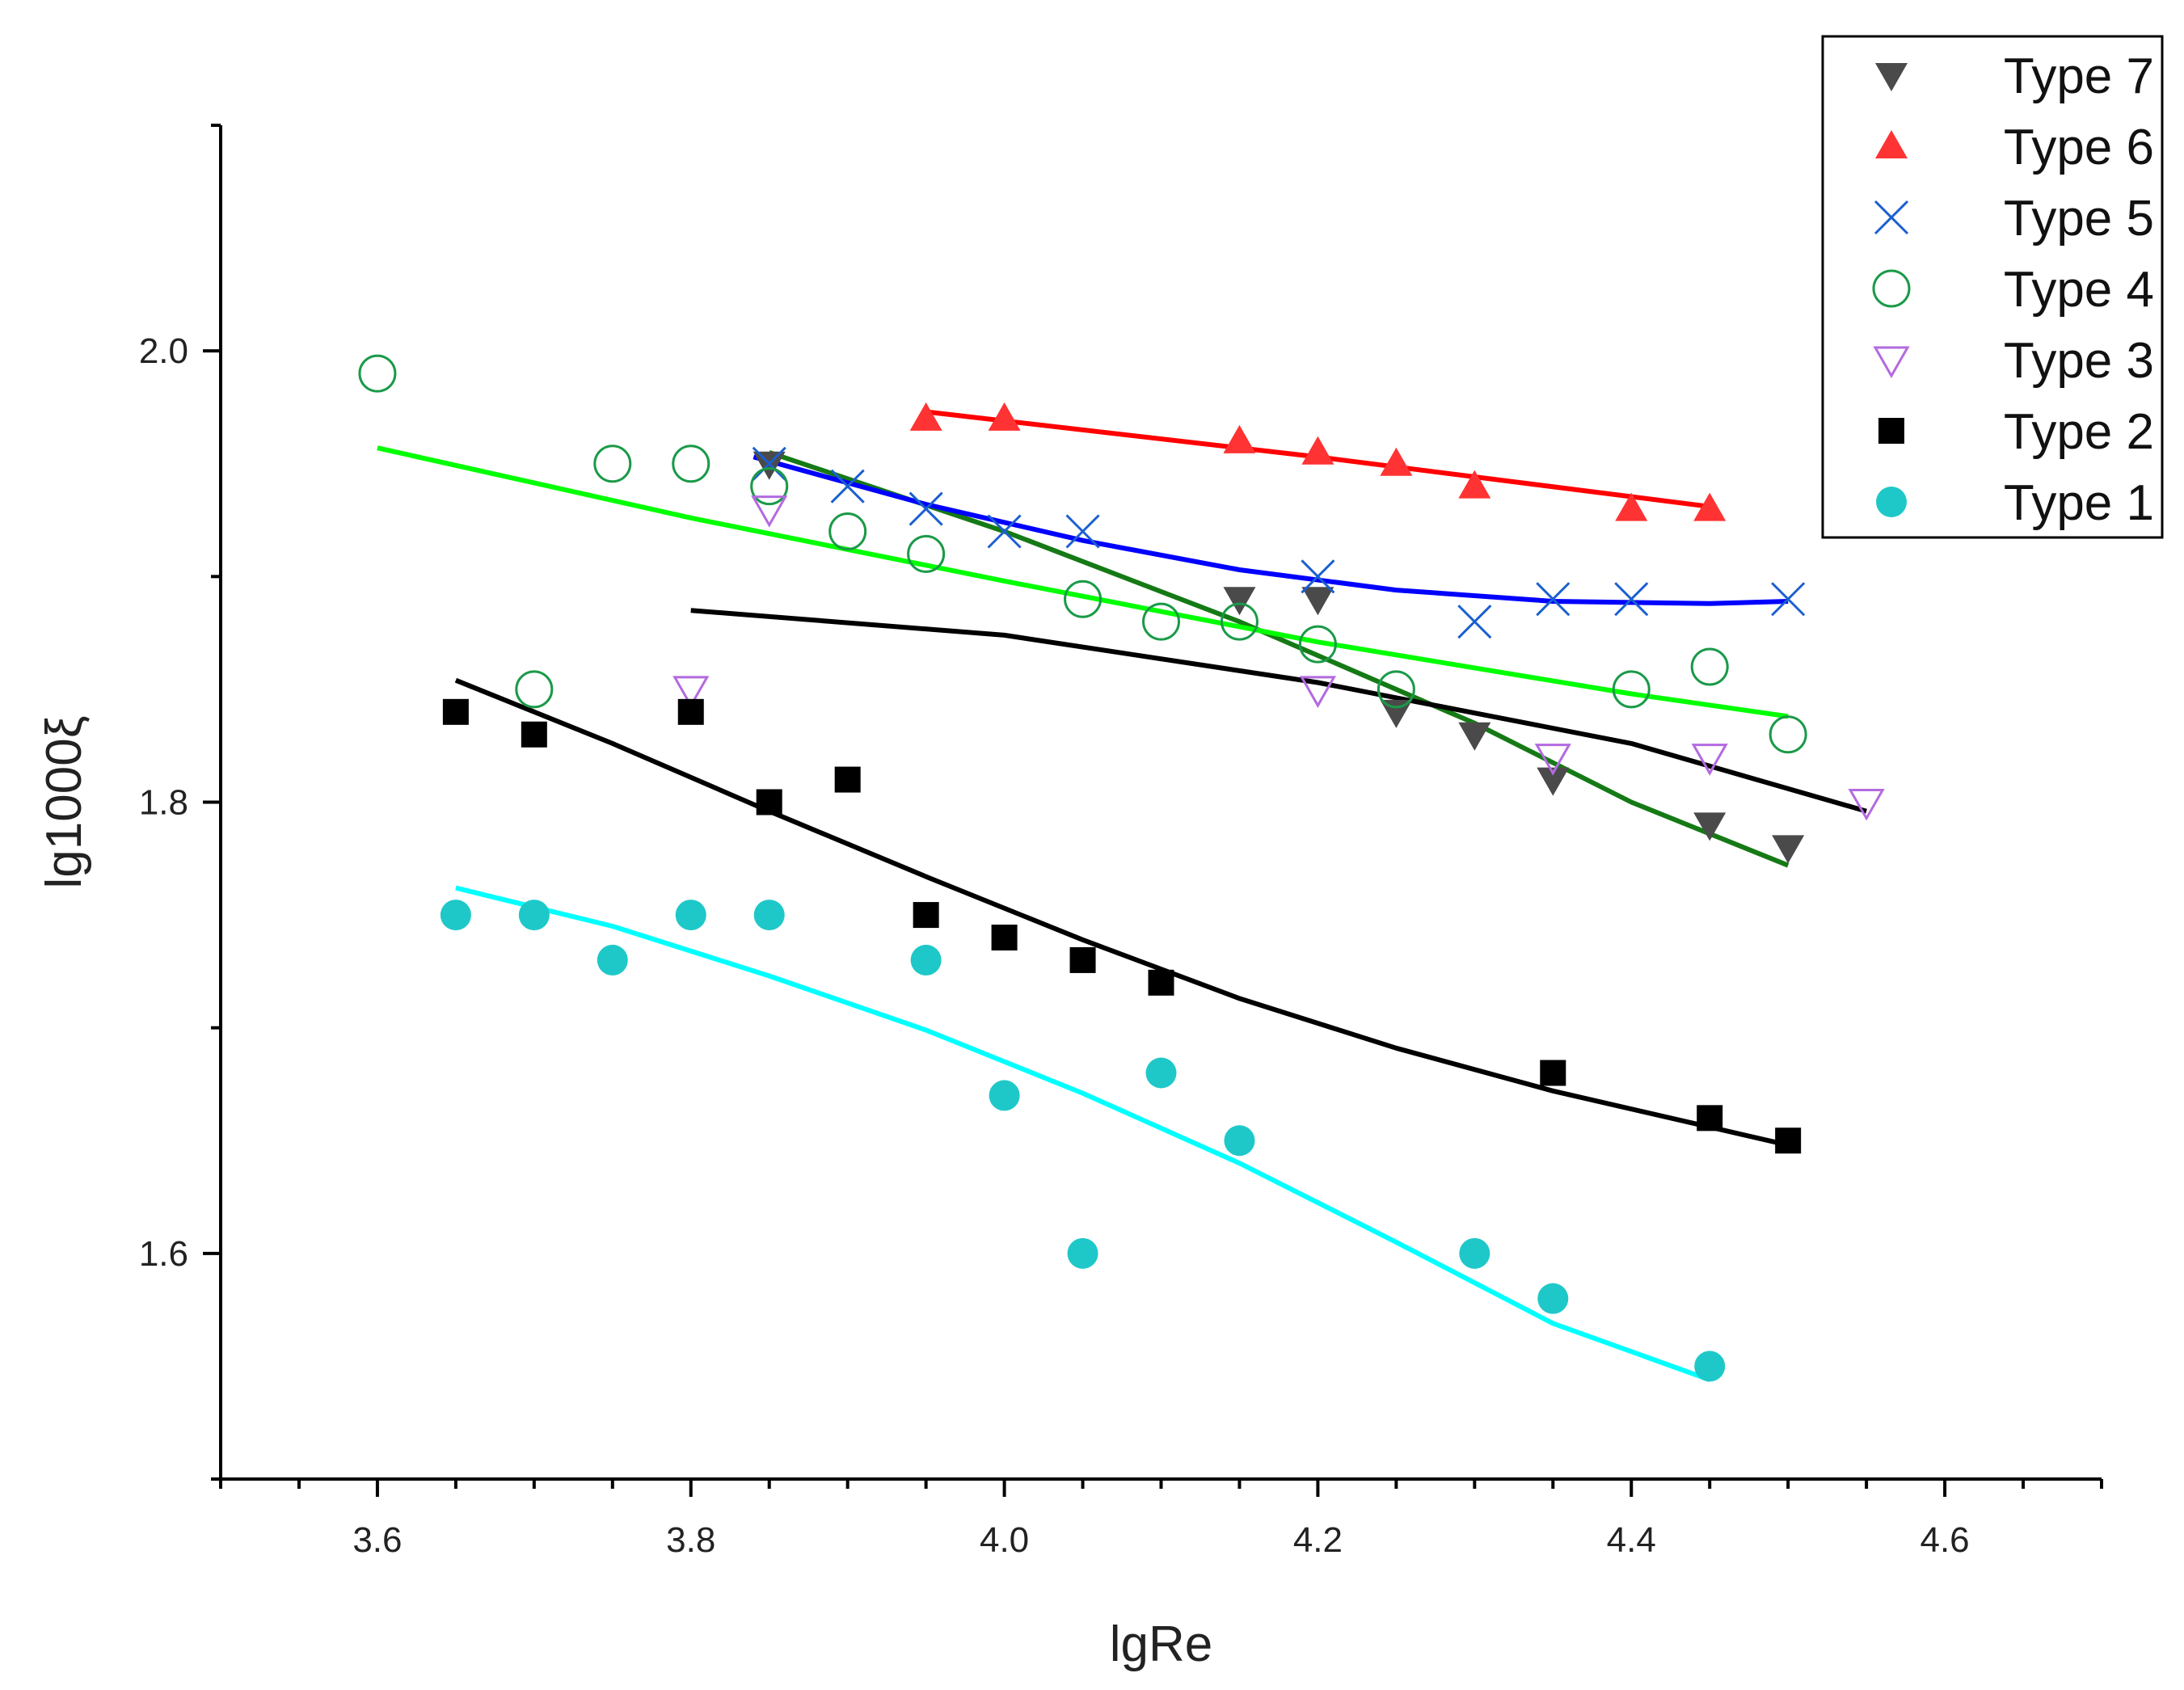 Image resolution: width=2184 pixels, height=1690 pixels. I want to click on legend-box, so click(1993, 287).